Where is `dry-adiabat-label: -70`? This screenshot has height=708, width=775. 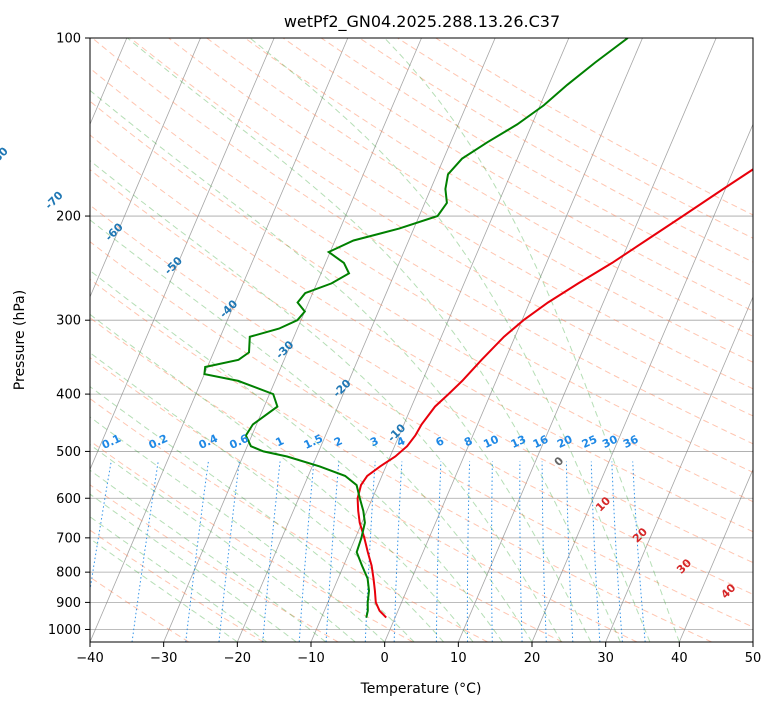
dry-adiabat-label: -70 is located at coordinates (53, 200).